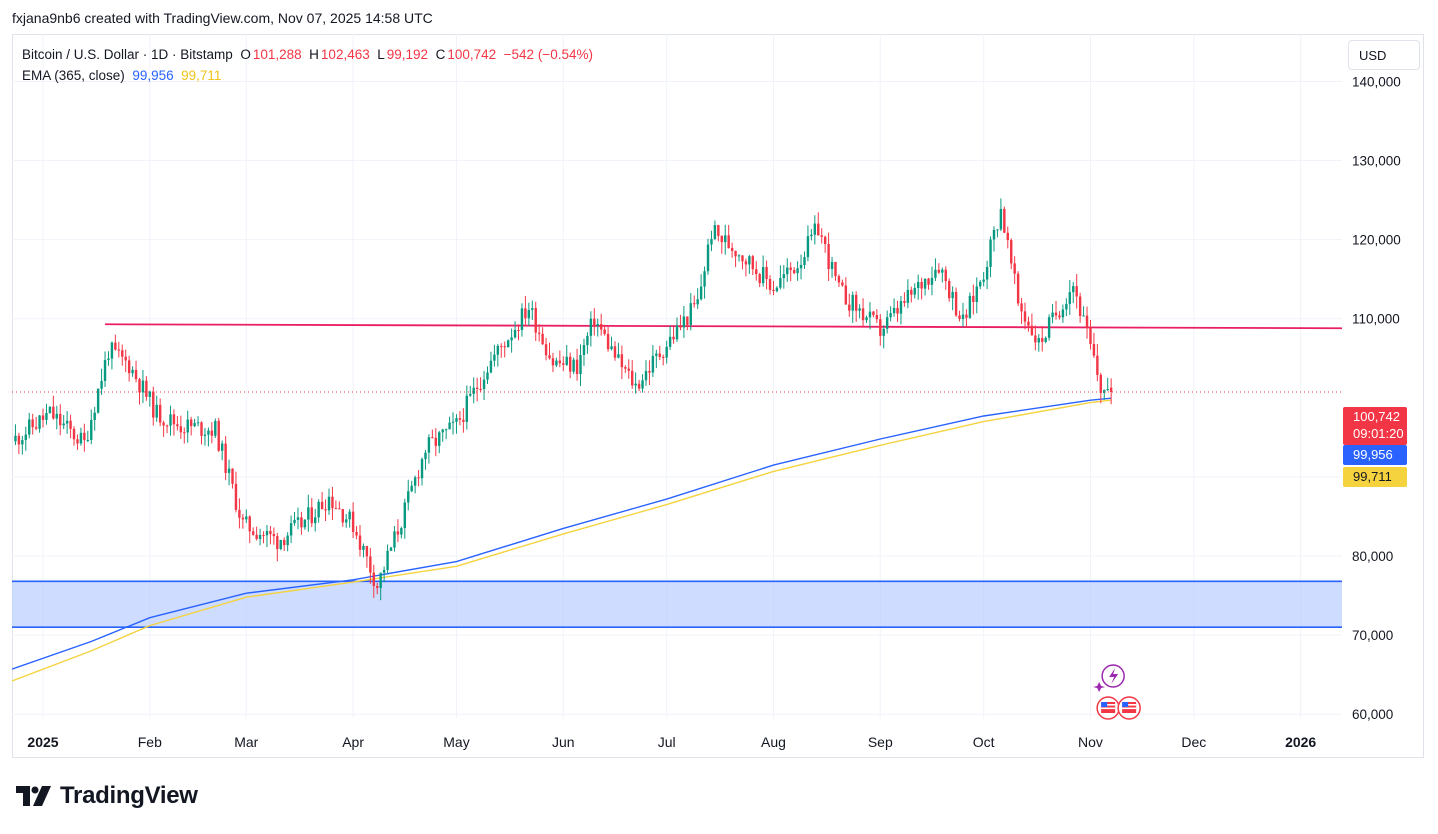  I want to click on x-tick-label: Sep, so click(880, 742).